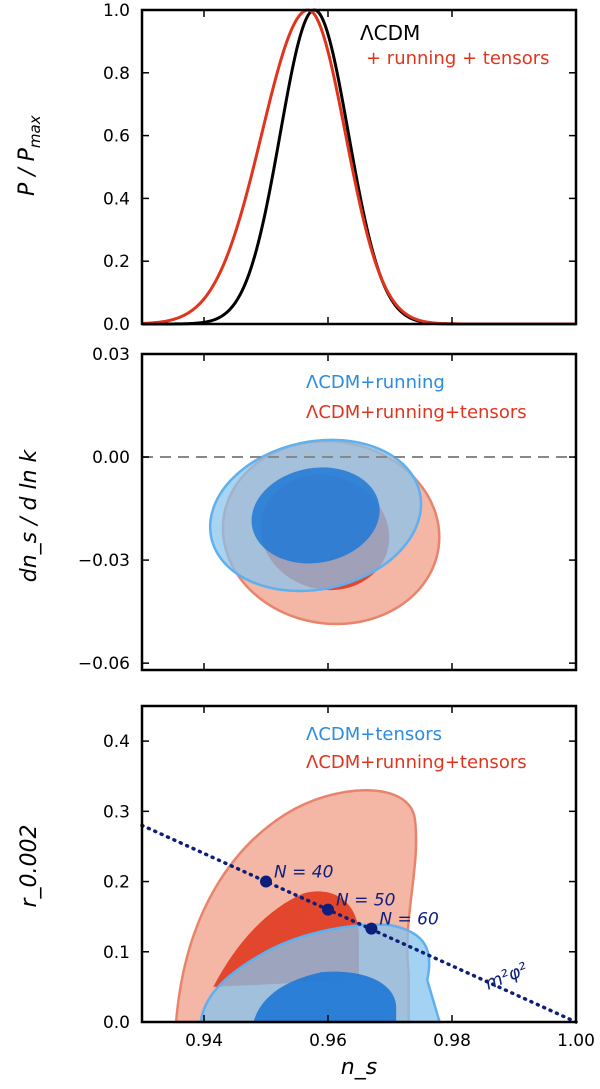 Image resolution: width=600 pixels, height=1089 pixels. I want to click on posterior-ylabel: P / Pmax, so click(29, 155).